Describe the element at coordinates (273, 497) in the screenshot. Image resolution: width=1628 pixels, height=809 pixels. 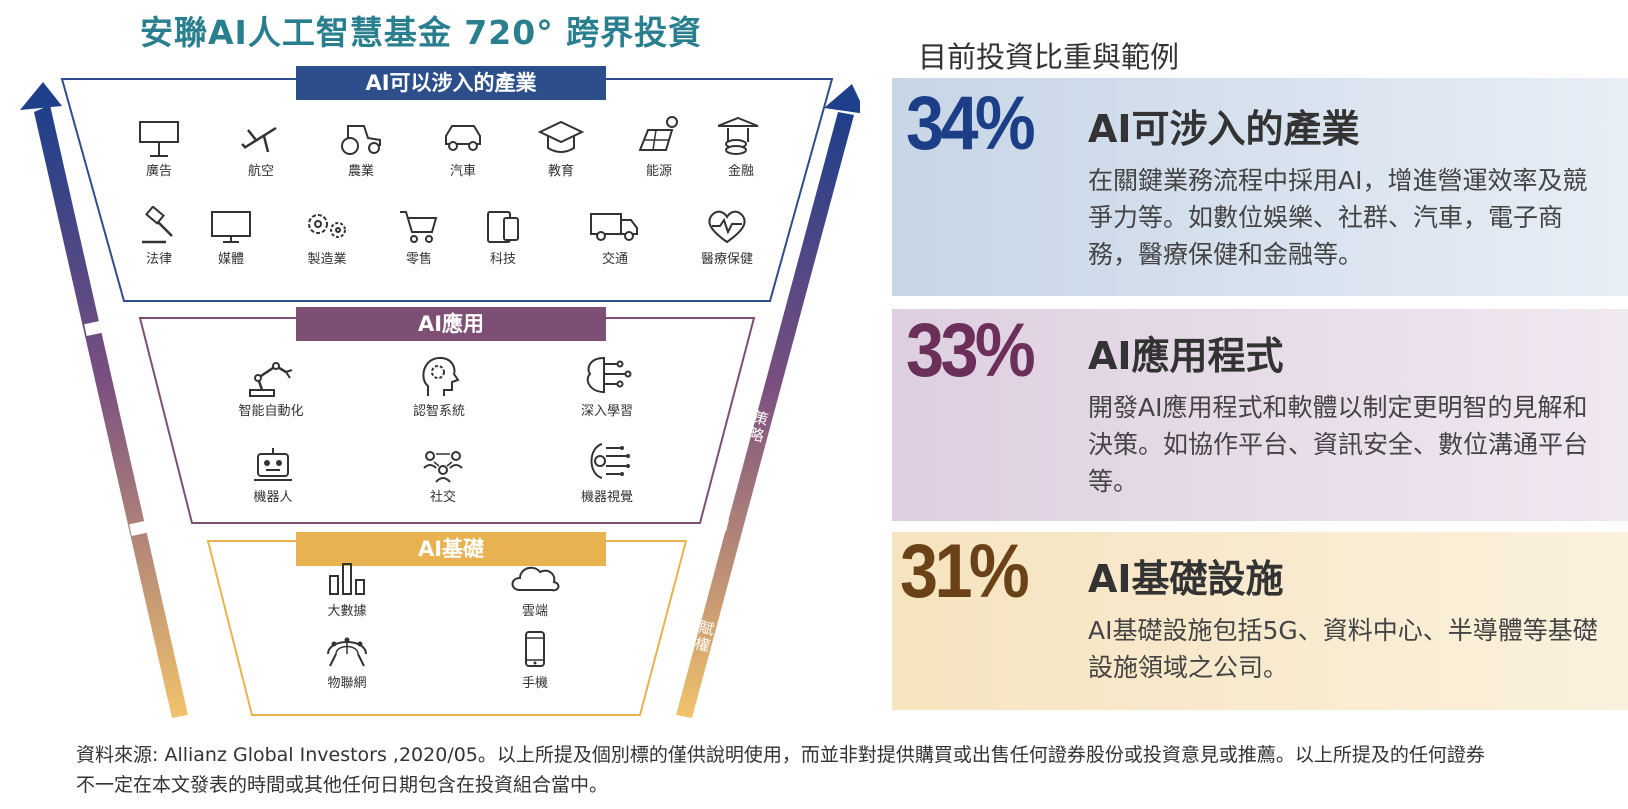
I see `icon-label: 機器人` at that location.